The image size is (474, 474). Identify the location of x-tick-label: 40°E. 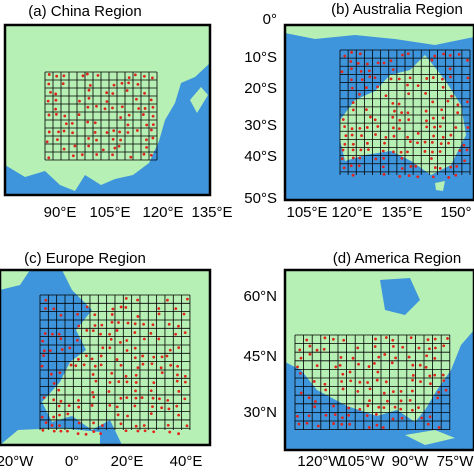
(186, 461).